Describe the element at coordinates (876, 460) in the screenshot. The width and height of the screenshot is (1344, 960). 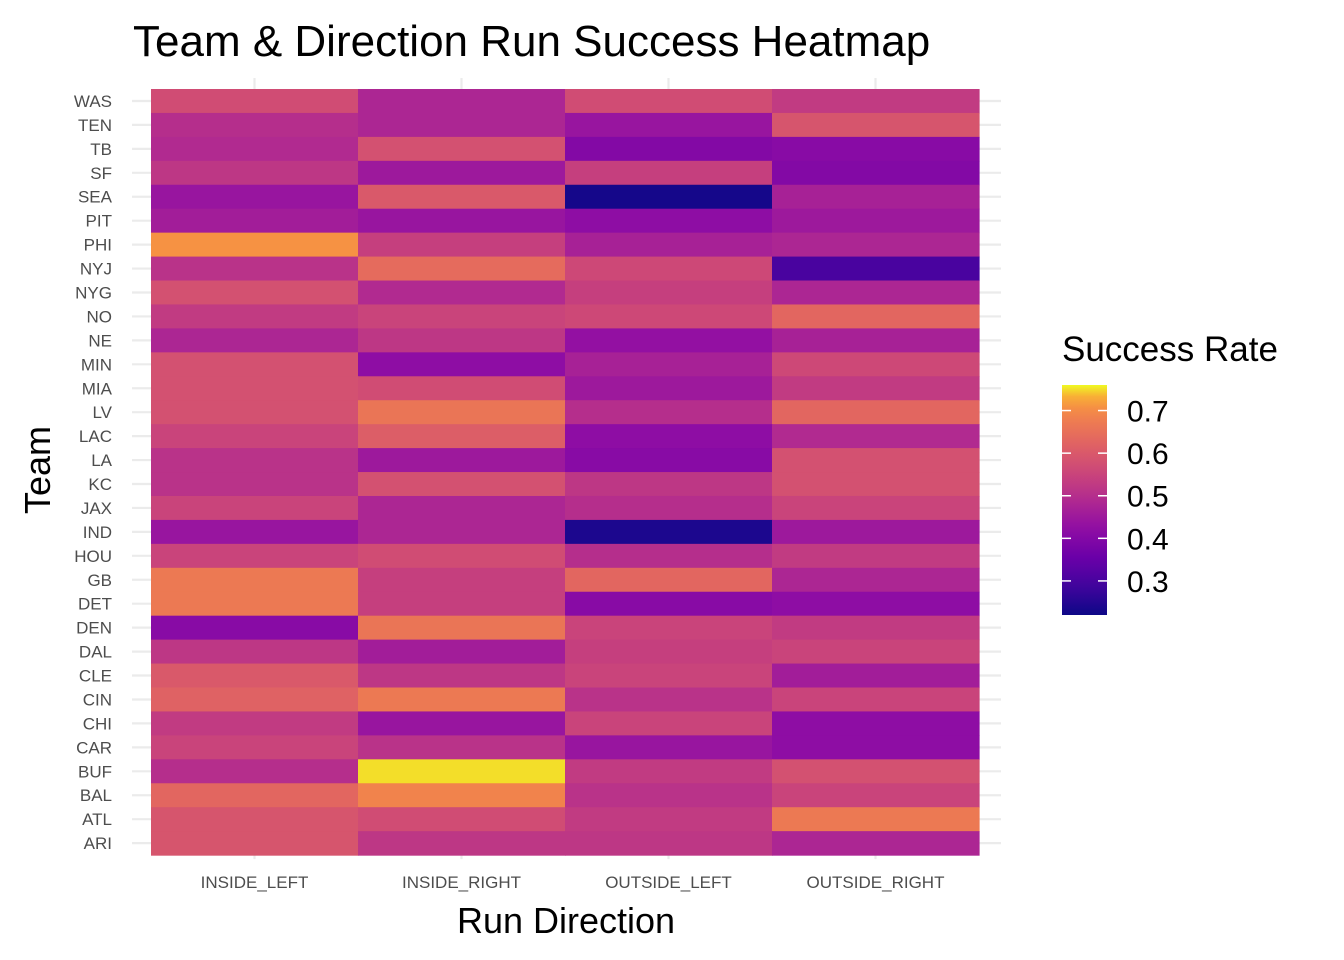
I see `heatmap-cell-la-outside-right` at that location.